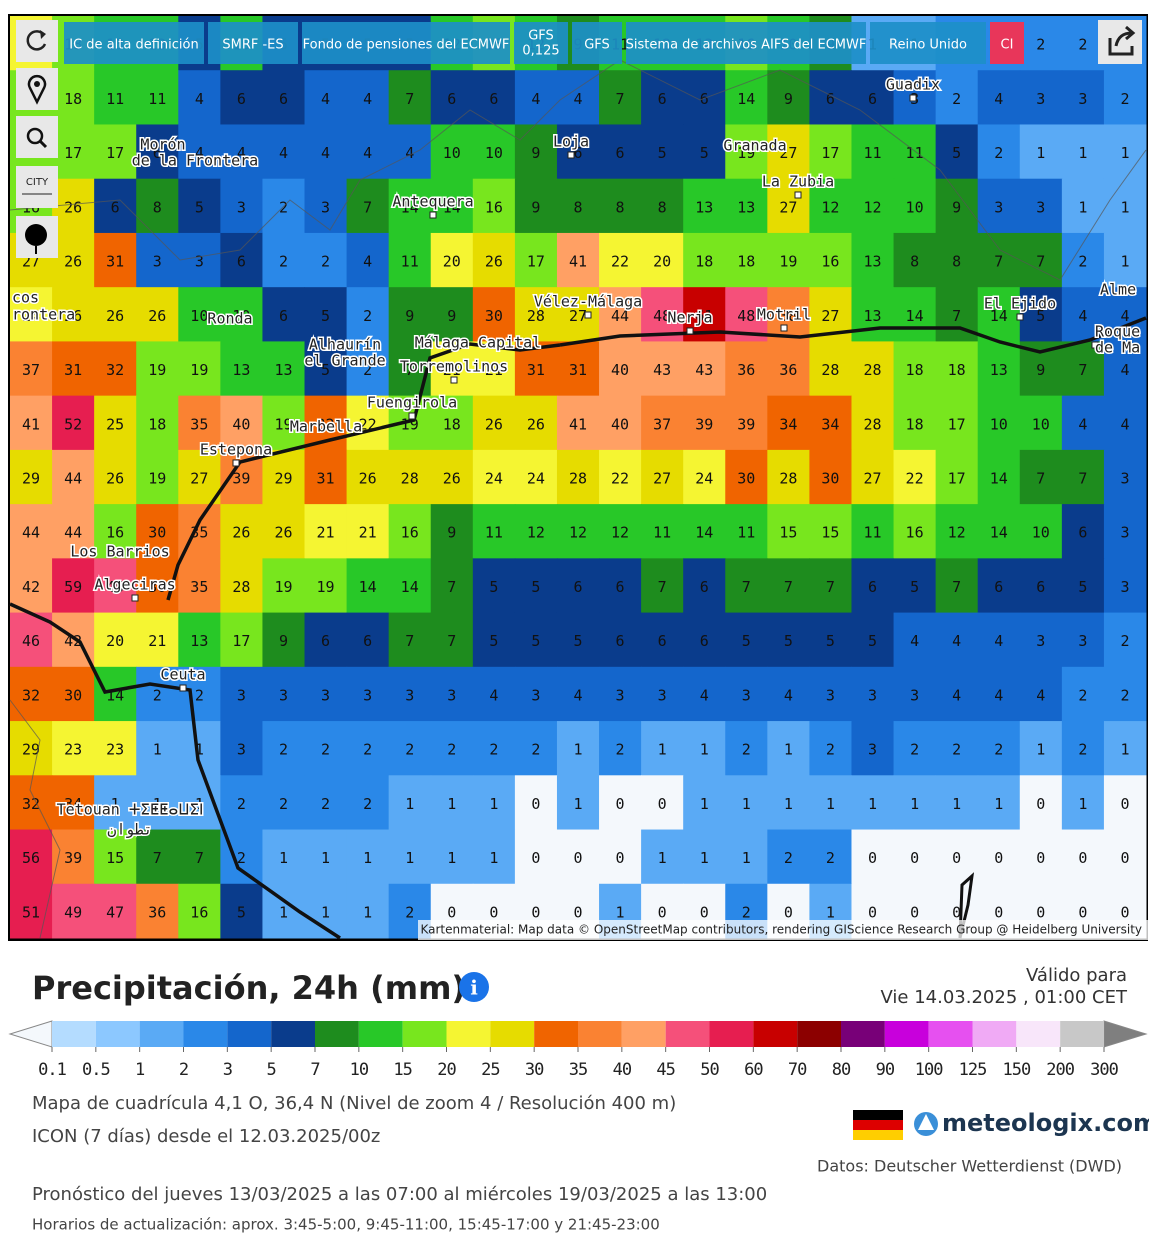 The height and width of the screenshot is (1257, 1149). What do you see at coordinates (31, 316) in the screenshot?
I see `grid-value: 24` at bounding box center [31, 316].